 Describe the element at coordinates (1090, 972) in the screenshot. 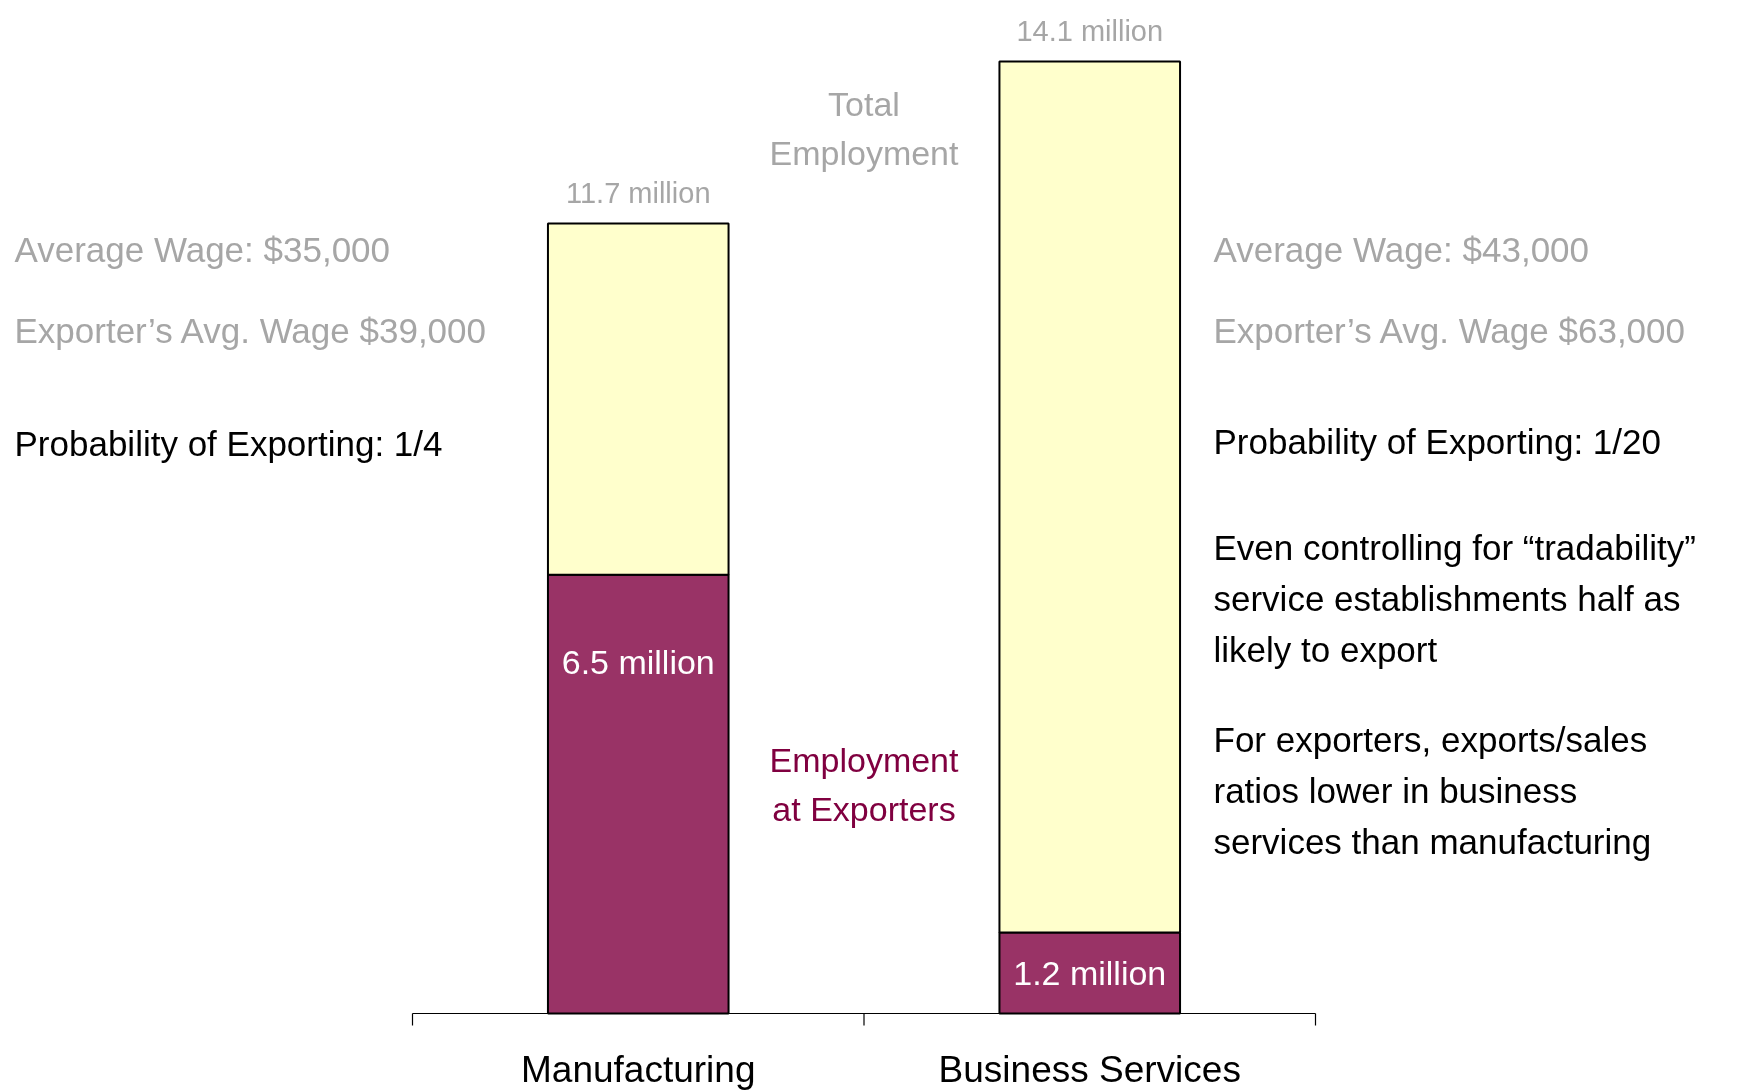

I see `data-label: 1.2 million` at that location.